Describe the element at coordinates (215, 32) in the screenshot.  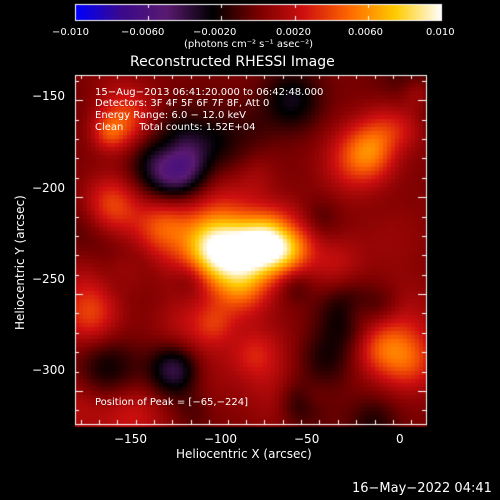
I see `colorbar-tick: −0.0020` at that location.